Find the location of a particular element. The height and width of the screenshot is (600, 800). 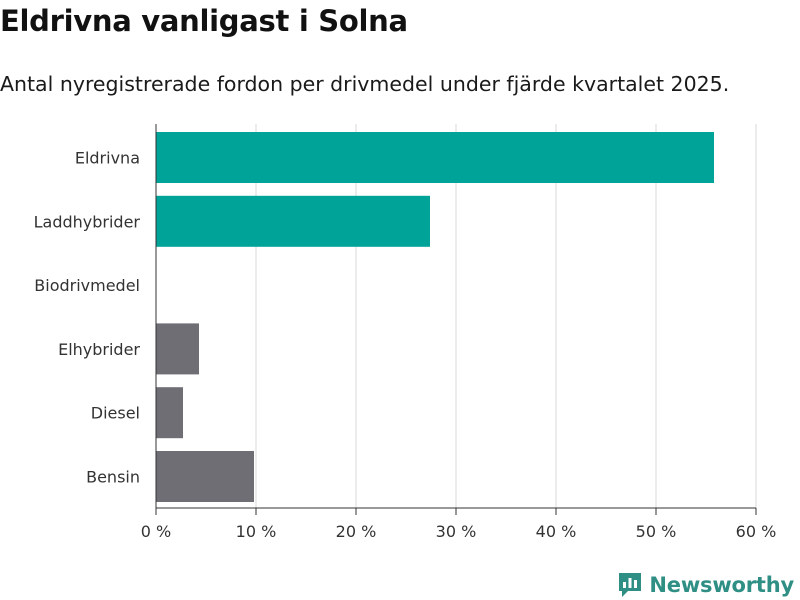

bar-elhybrider is located at coordinates (177, 349).